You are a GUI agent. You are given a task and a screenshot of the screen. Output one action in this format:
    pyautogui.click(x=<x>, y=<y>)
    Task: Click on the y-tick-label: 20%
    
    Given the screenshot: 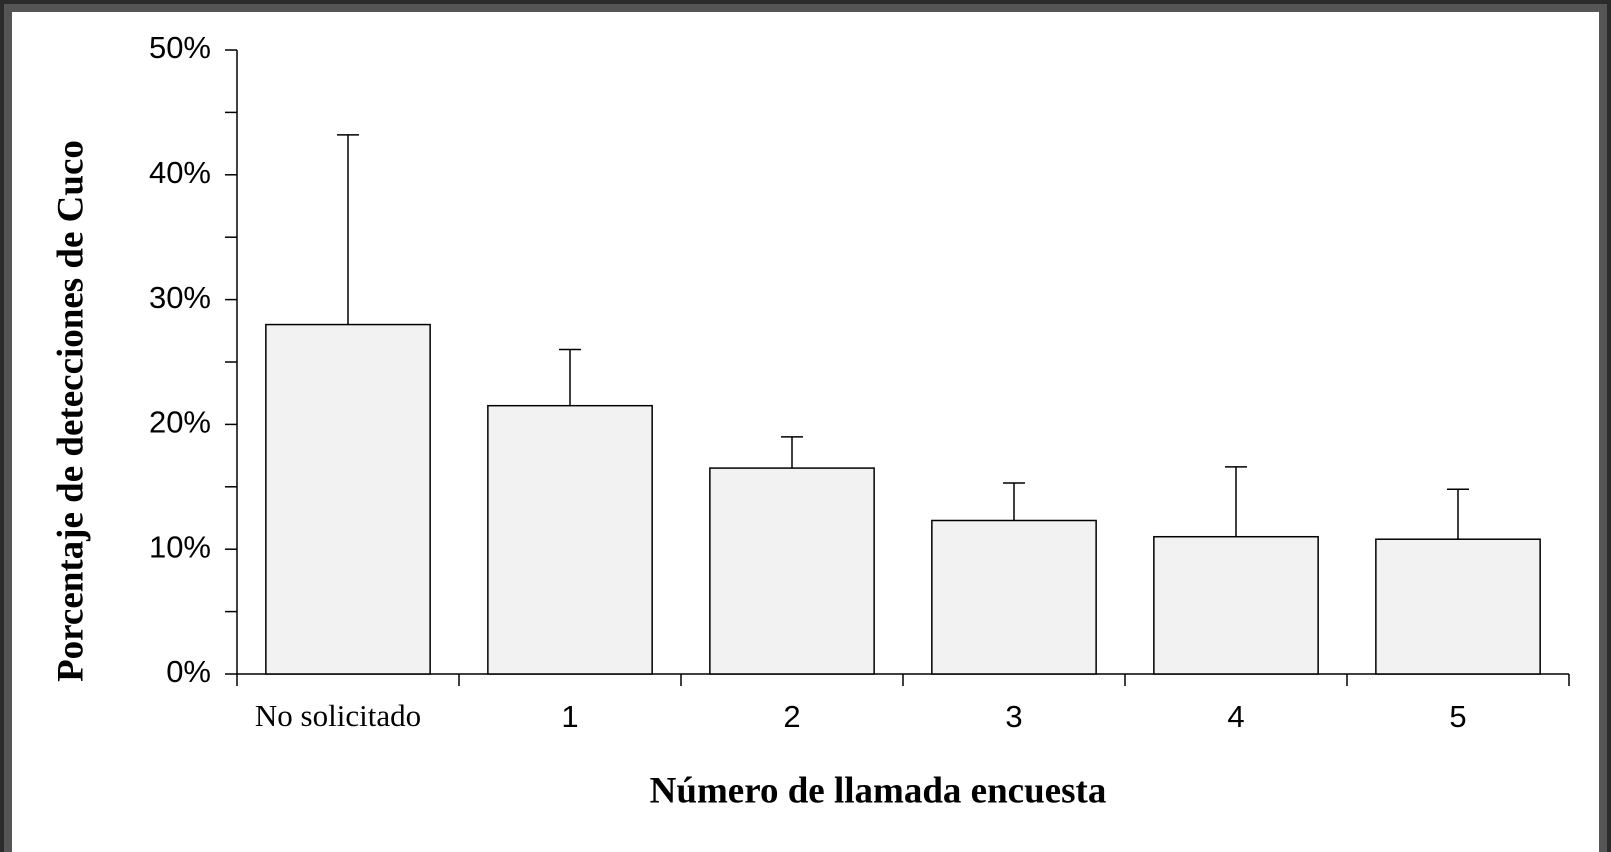 What is the action you would take?
    pyautogui.click(x=180, y=422)
    